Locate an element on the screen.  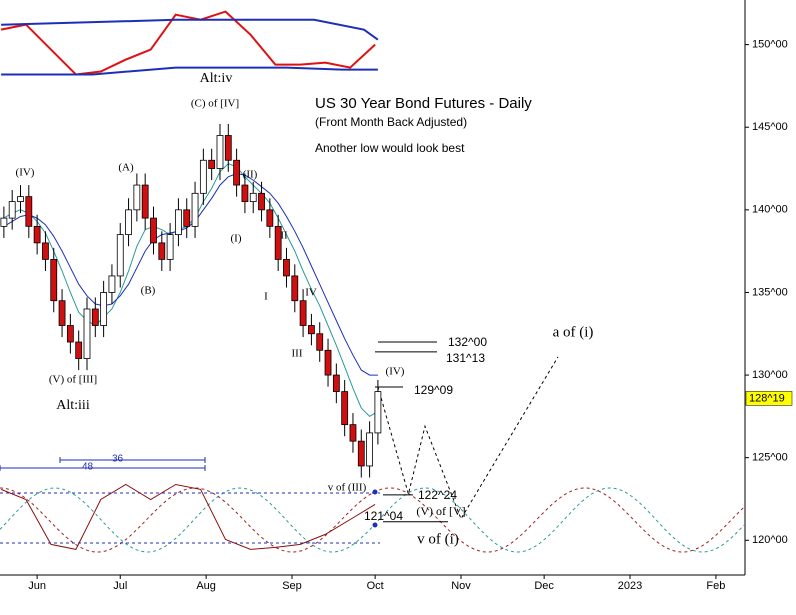
x-tick-label: Aug is located at coordinates (206, 586).